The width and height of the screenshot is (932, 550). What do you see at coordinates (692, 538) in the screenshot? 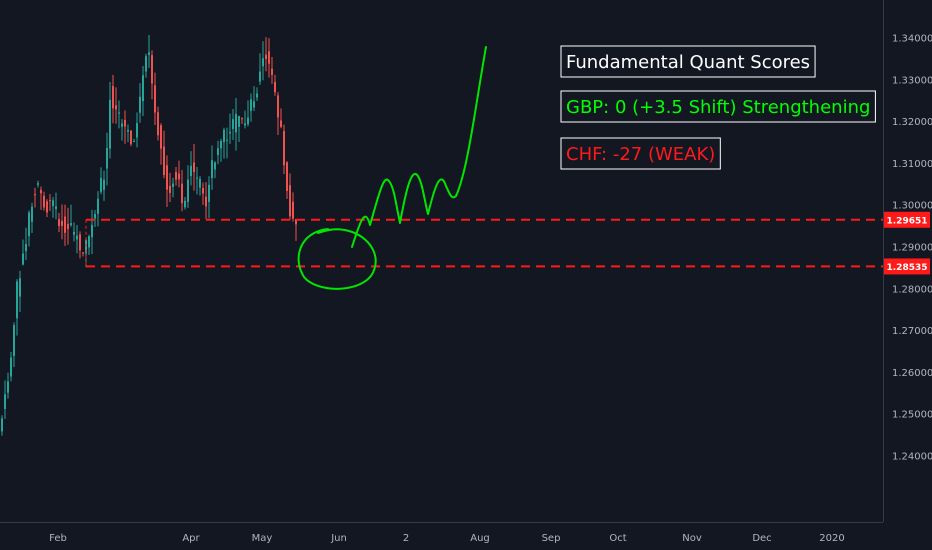
I see `time-tick-label: Nov` at bounding box center [692, 538].